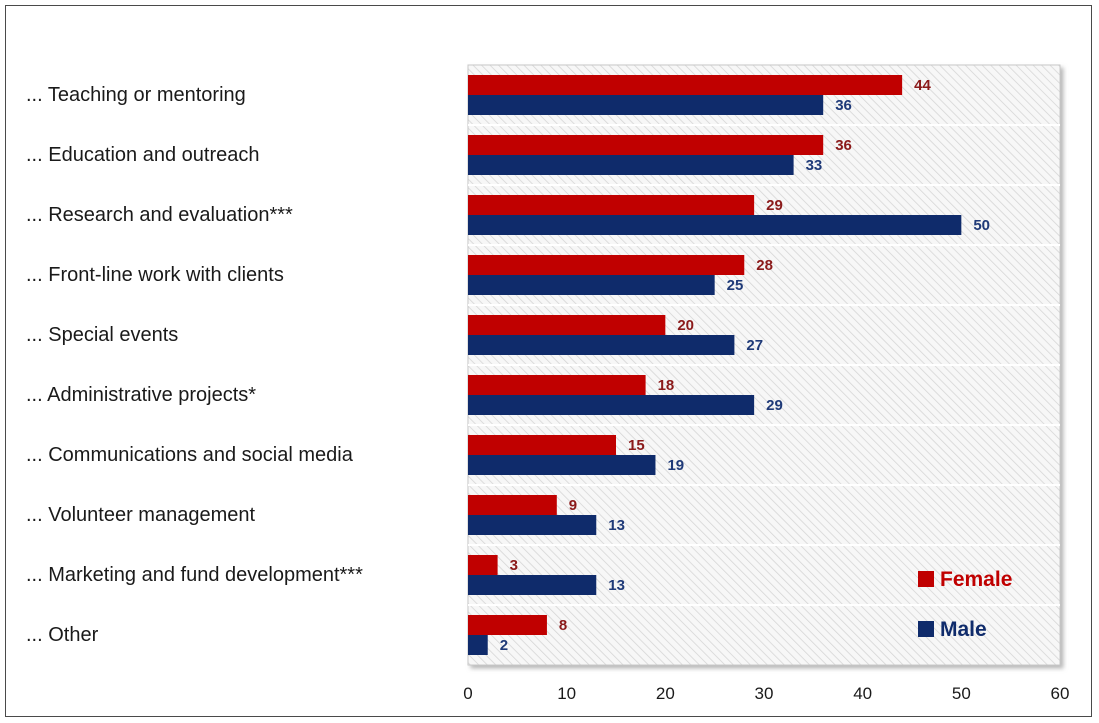 The width and height of the screenshot is (1099, 723). Describe the element at coordinates (814, 165) in the screenshot. I see `data-label-male: 33` at that location.